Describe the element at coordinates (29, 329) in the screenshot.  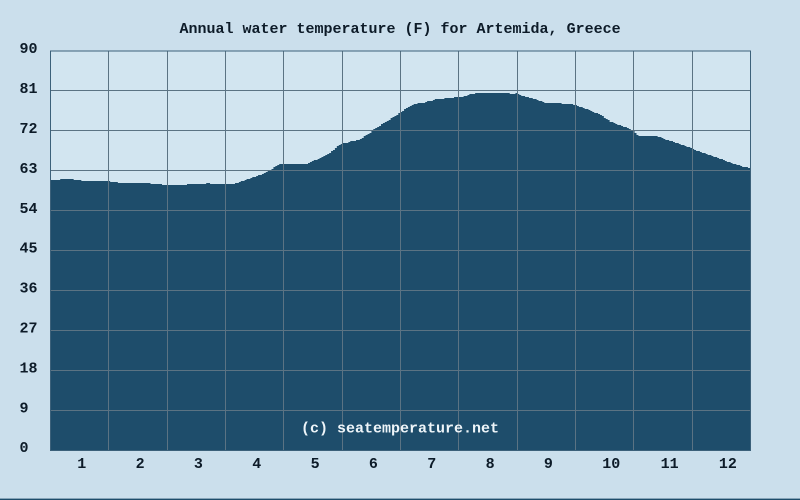
I see `svg-text: 27` at that location.